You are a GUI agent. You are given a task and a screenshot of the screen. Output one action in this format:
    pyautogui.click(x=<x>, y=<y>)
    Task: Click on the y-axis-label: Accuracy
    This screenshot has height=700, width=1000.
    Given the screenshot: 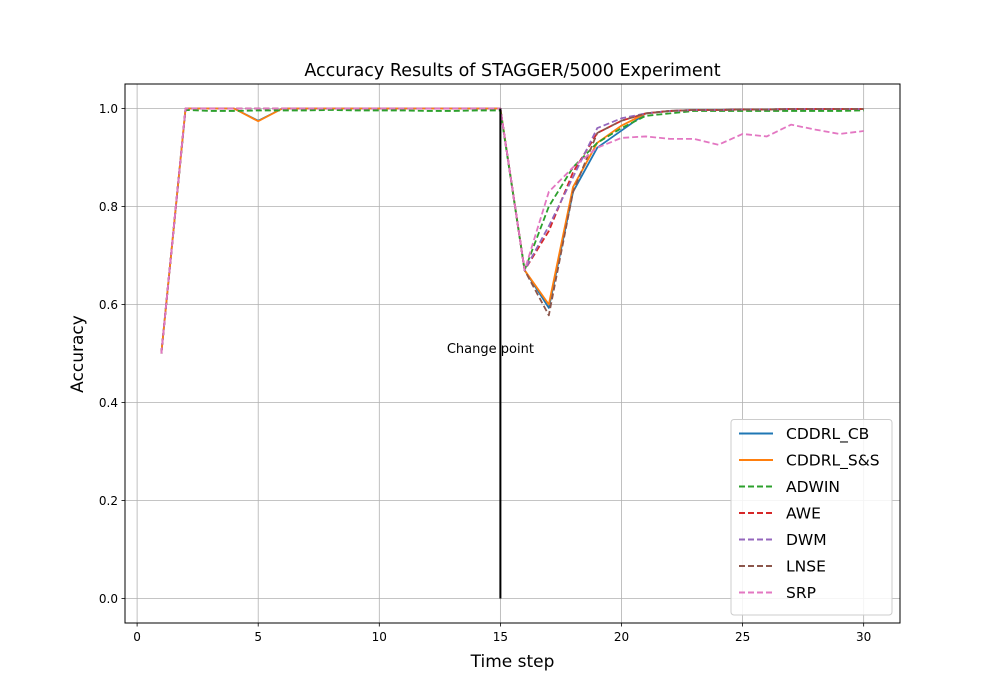 What is the action you would take?
    pyautogui.click(x=78, y=354)
    